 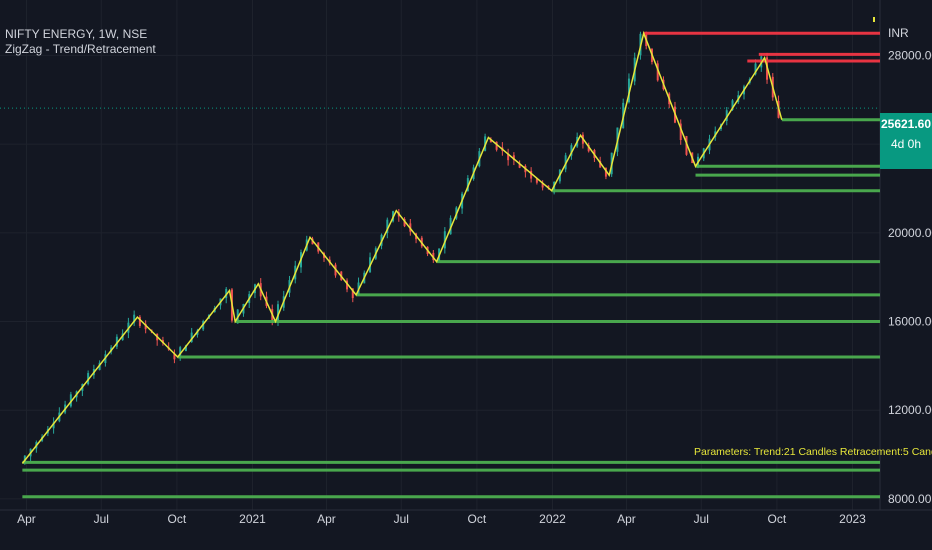 What do you see at coordinates (852, 519) in the screenshot?
I see `x-tick-label: 2023` at bounding box center [852, 519].